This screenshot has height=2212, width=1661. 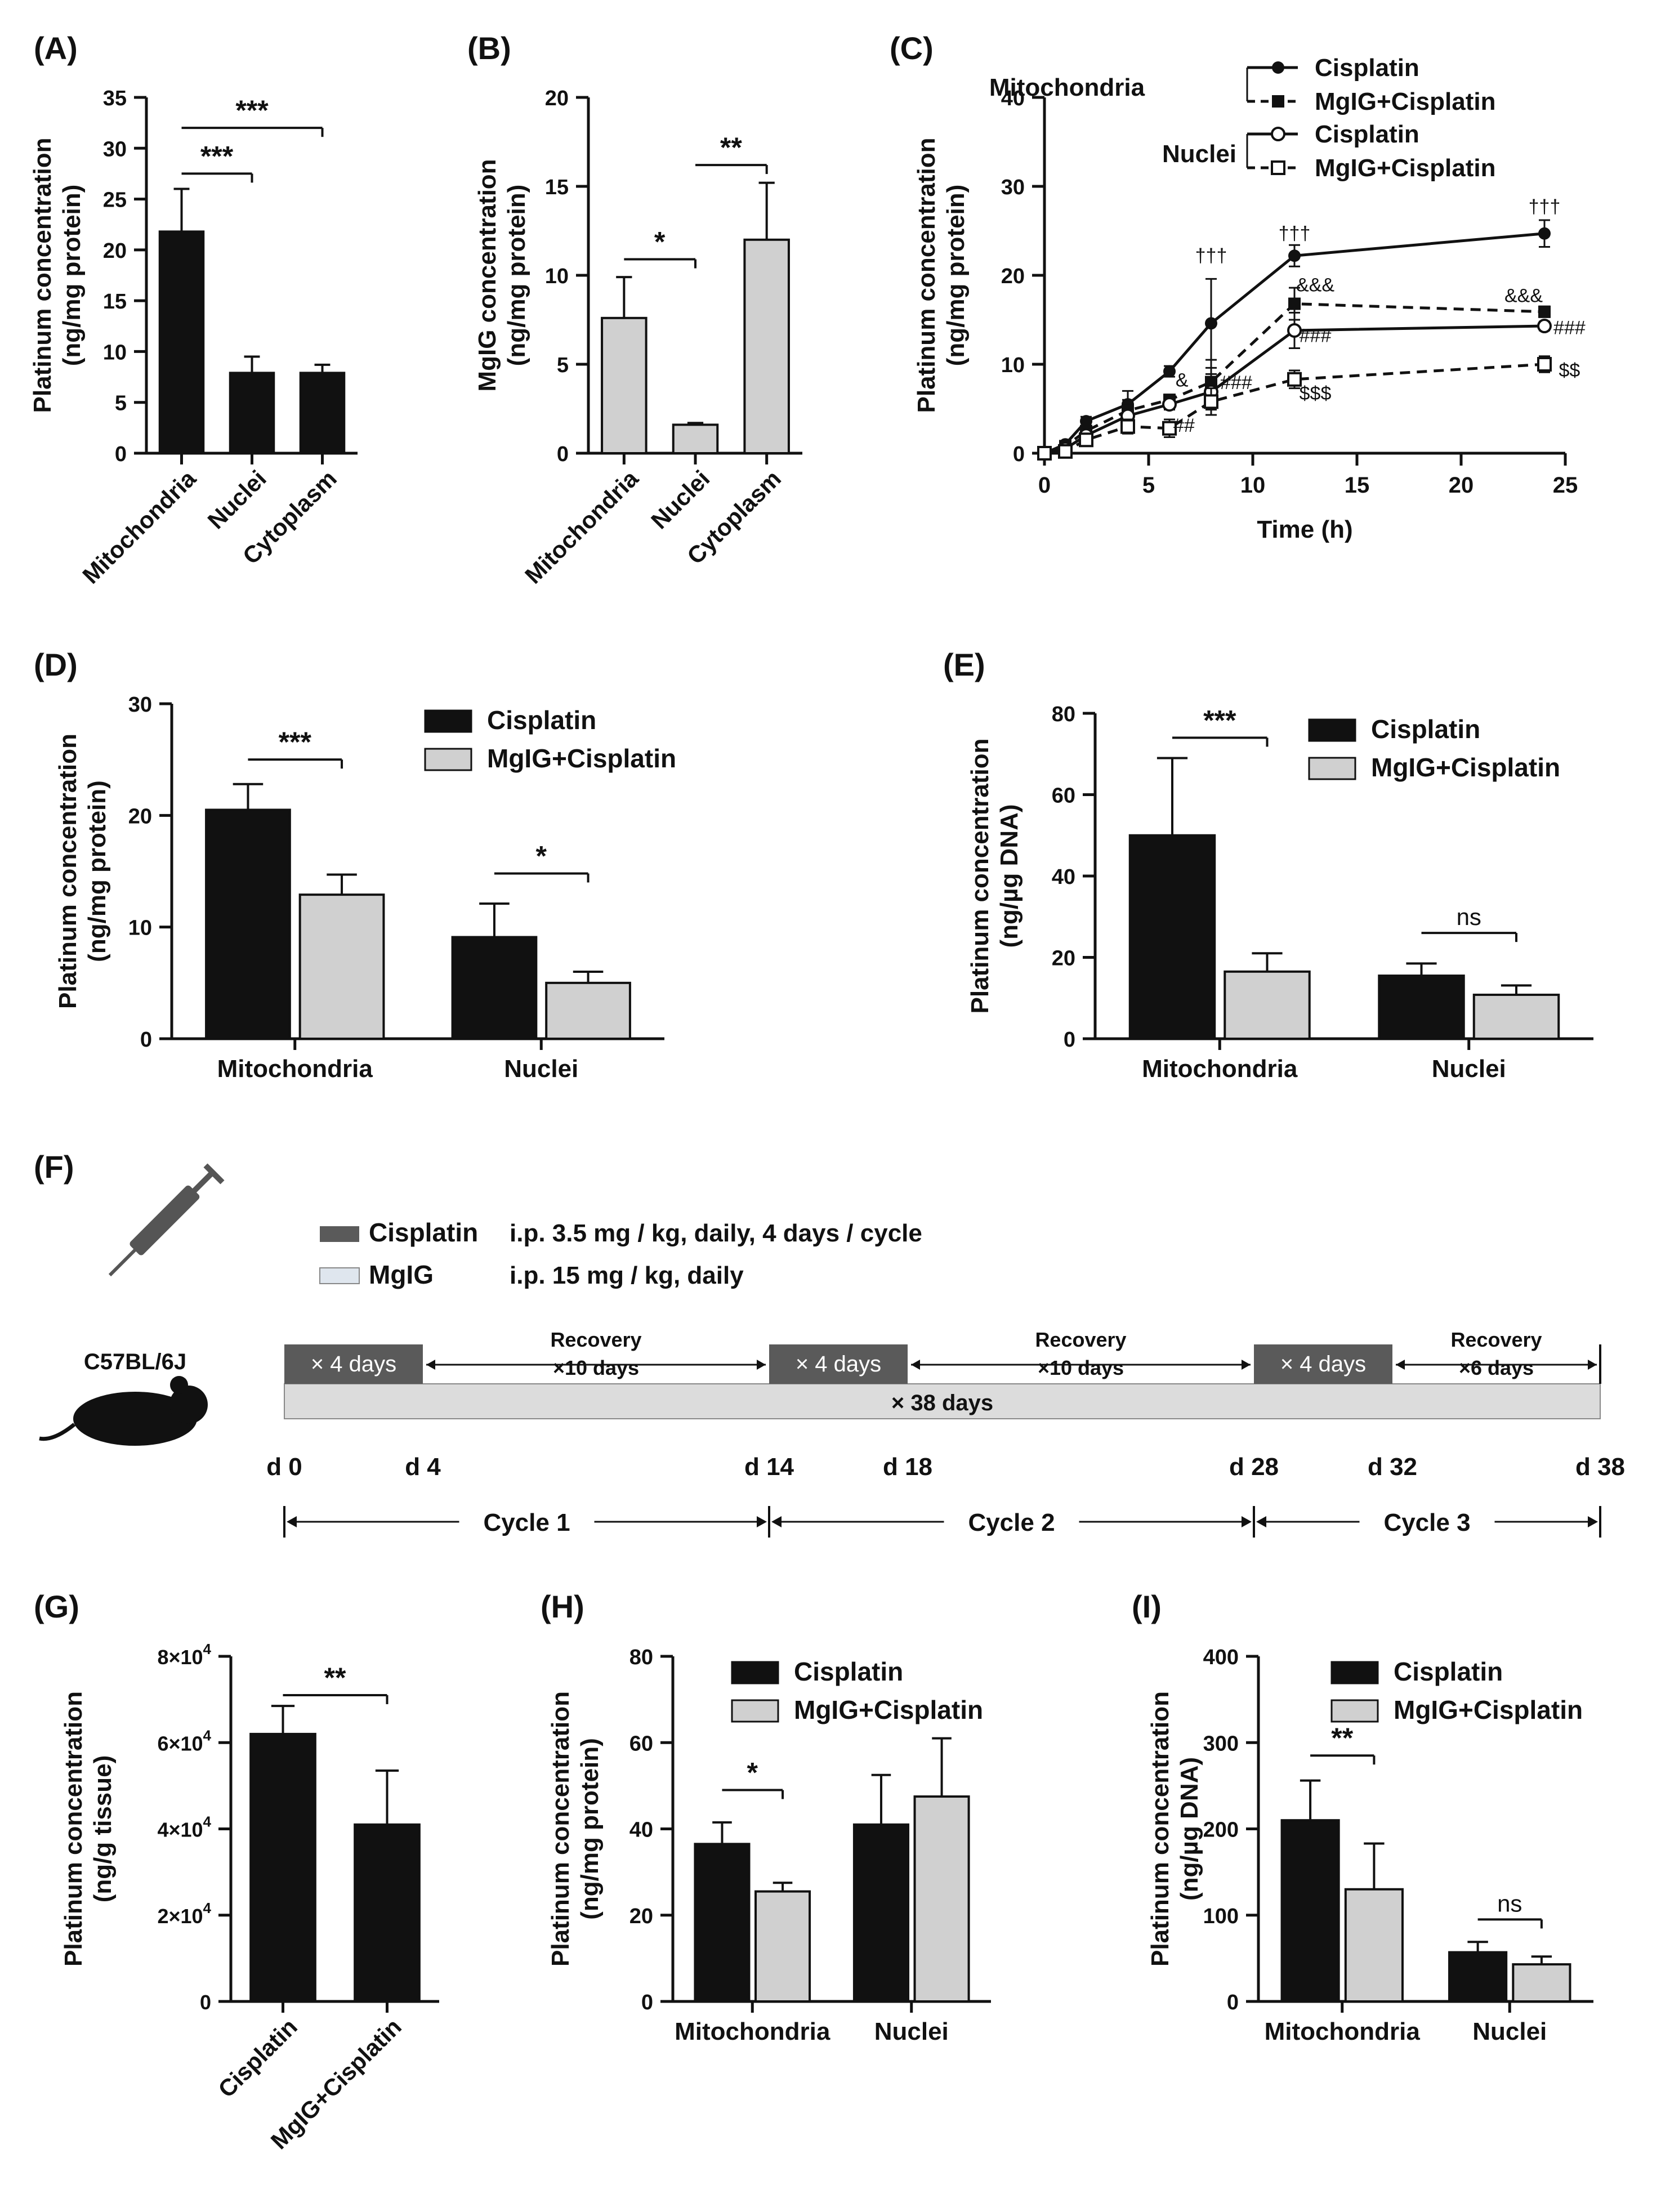 I want to click on syringe-needle, so click(x=124, y=1261).